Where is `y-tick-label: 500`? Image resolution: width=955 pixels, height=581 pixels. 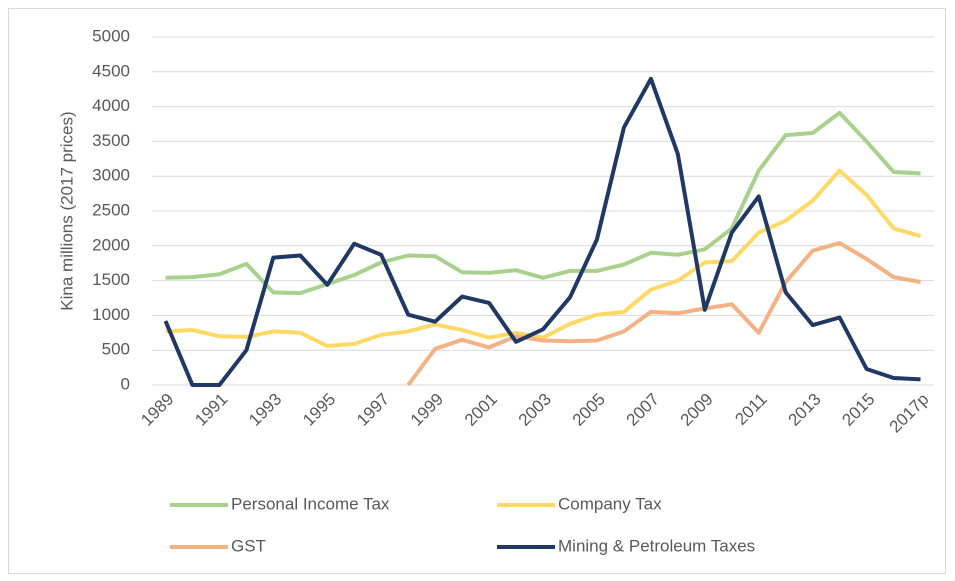 y-tick-label: 500 is located at coordinates (116, 349).